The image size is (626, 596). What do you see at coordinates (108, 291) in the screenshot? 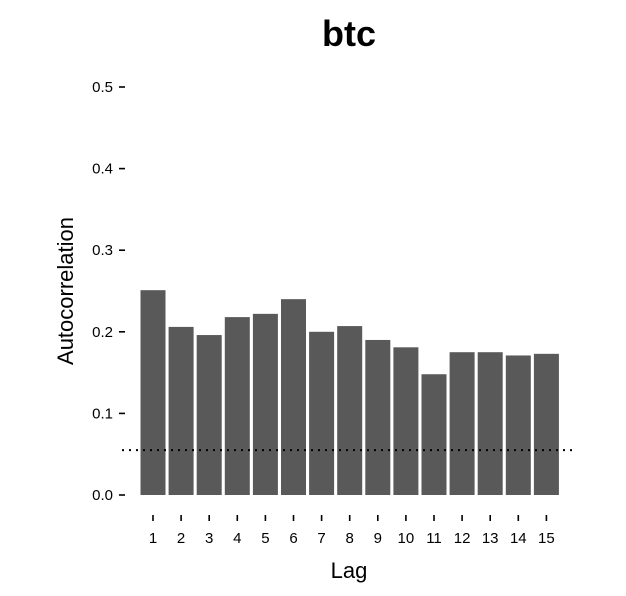
I see `y-axis: 0.0 0.1 0.2 0.3 0.4 0.5` at bounding box center [108, 291].